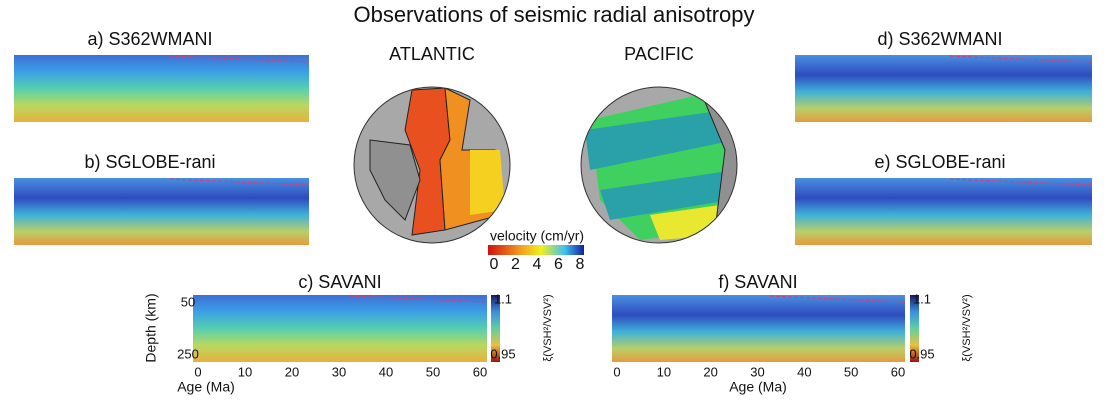 Image resolution: width=1108 pixels, height=400 pixels. What do you see at coordinates (580, 264) in the screenshot?
I see `colorbar-tick-label: 8` at bounding box center [580, 264].